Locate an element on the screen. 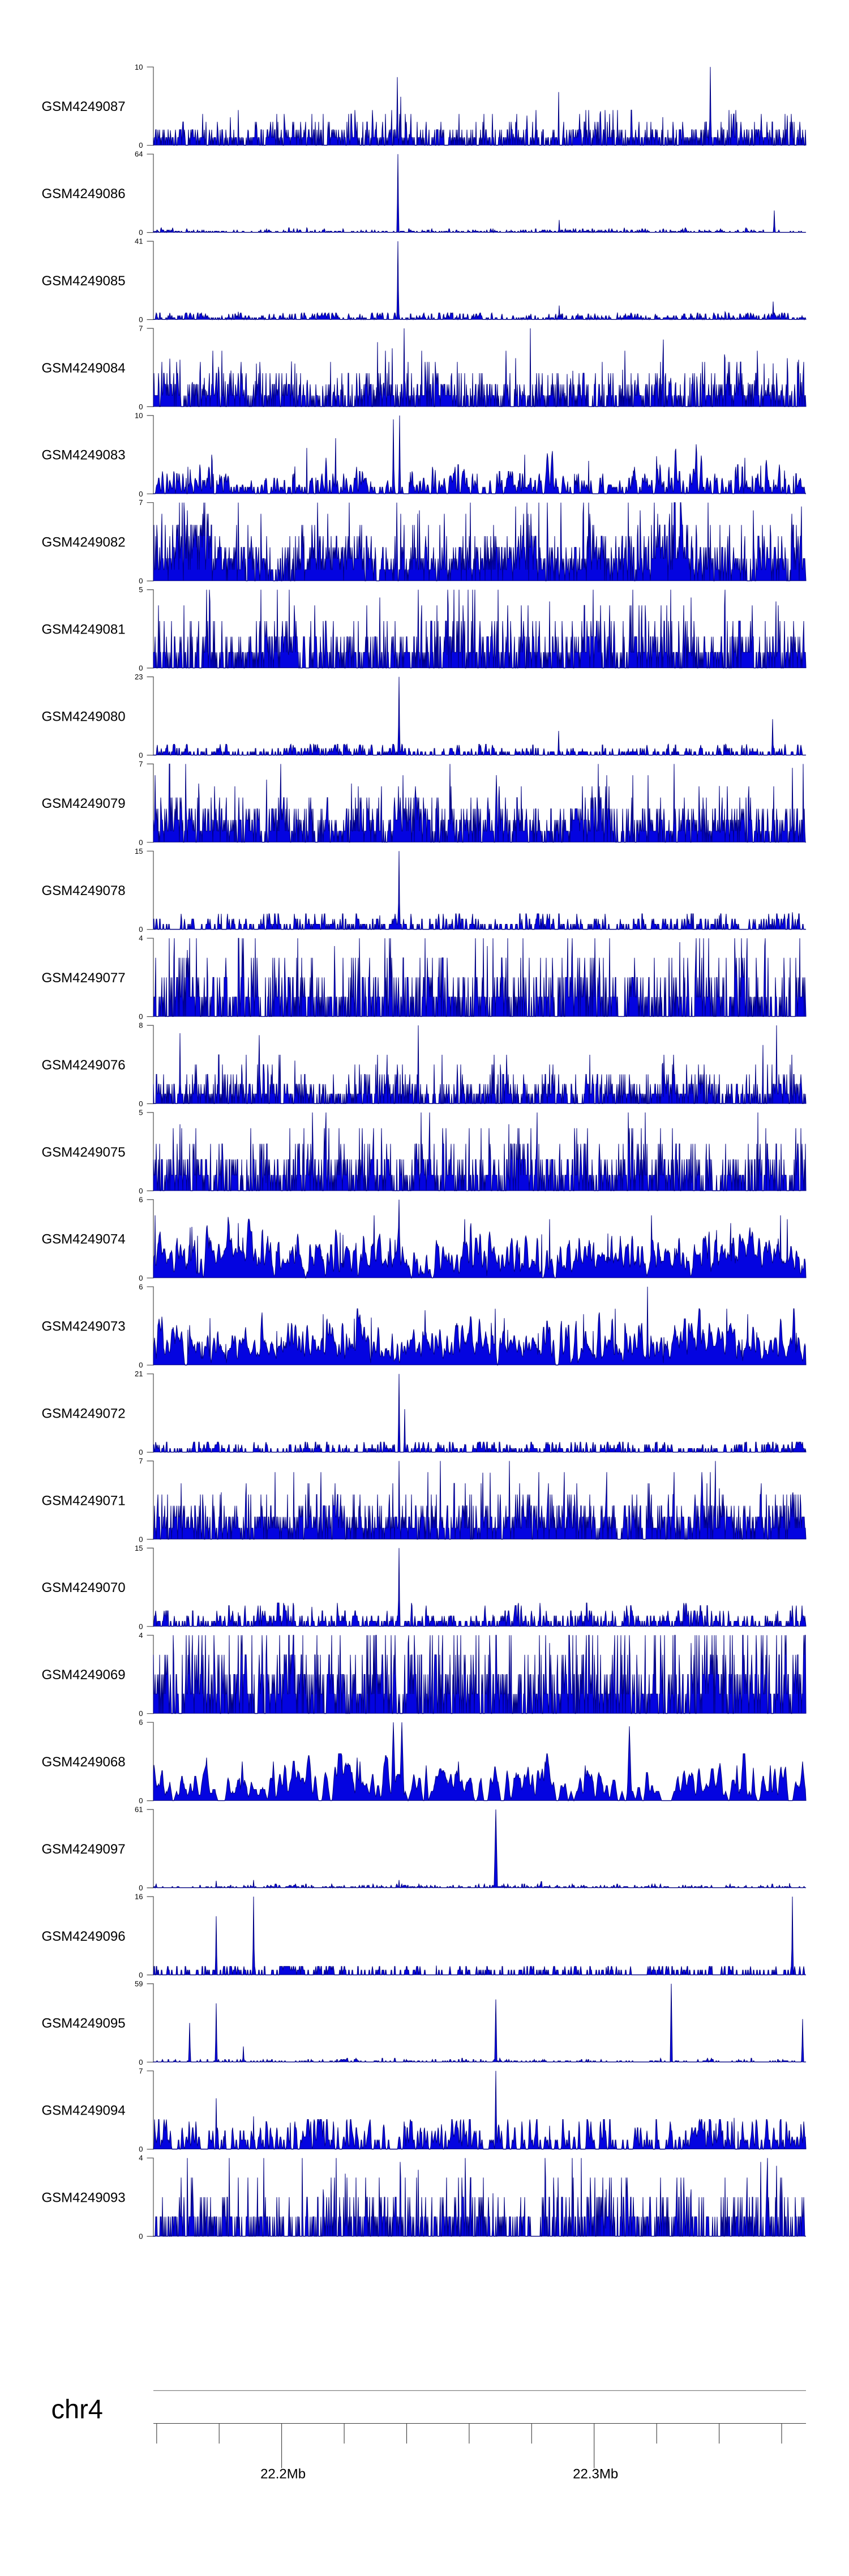 The image size is (849, 2576). svg-text: 41 is located at coordinates (139, 241).